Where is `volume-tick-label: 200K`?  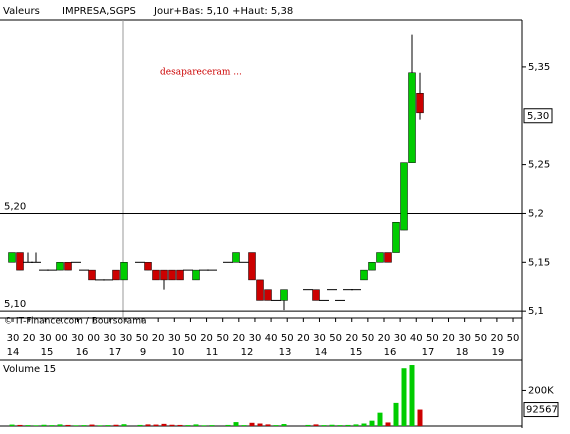 volume-tick-label: 200K is located at coordinates (541, 390).